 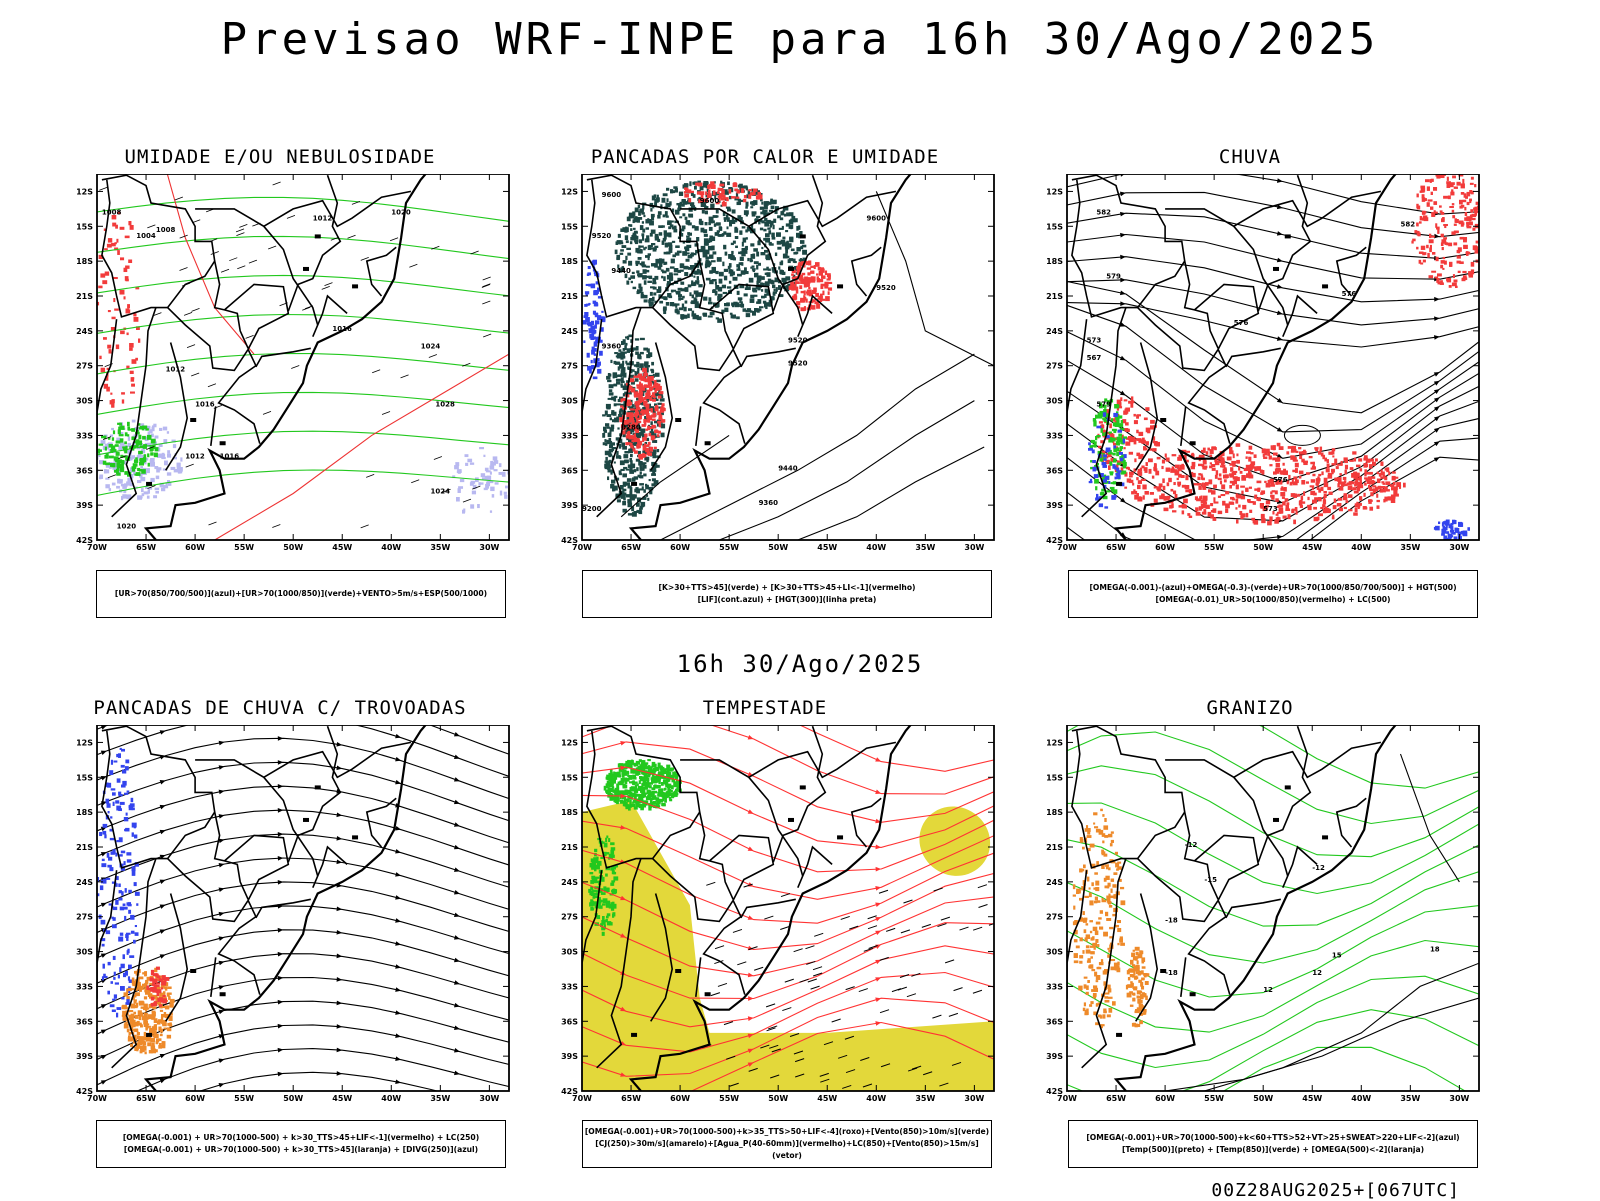 I want to click on main-title: Previsao WRF-INPE para 16h 30/Ago/2025, so click(x=800, y=39).